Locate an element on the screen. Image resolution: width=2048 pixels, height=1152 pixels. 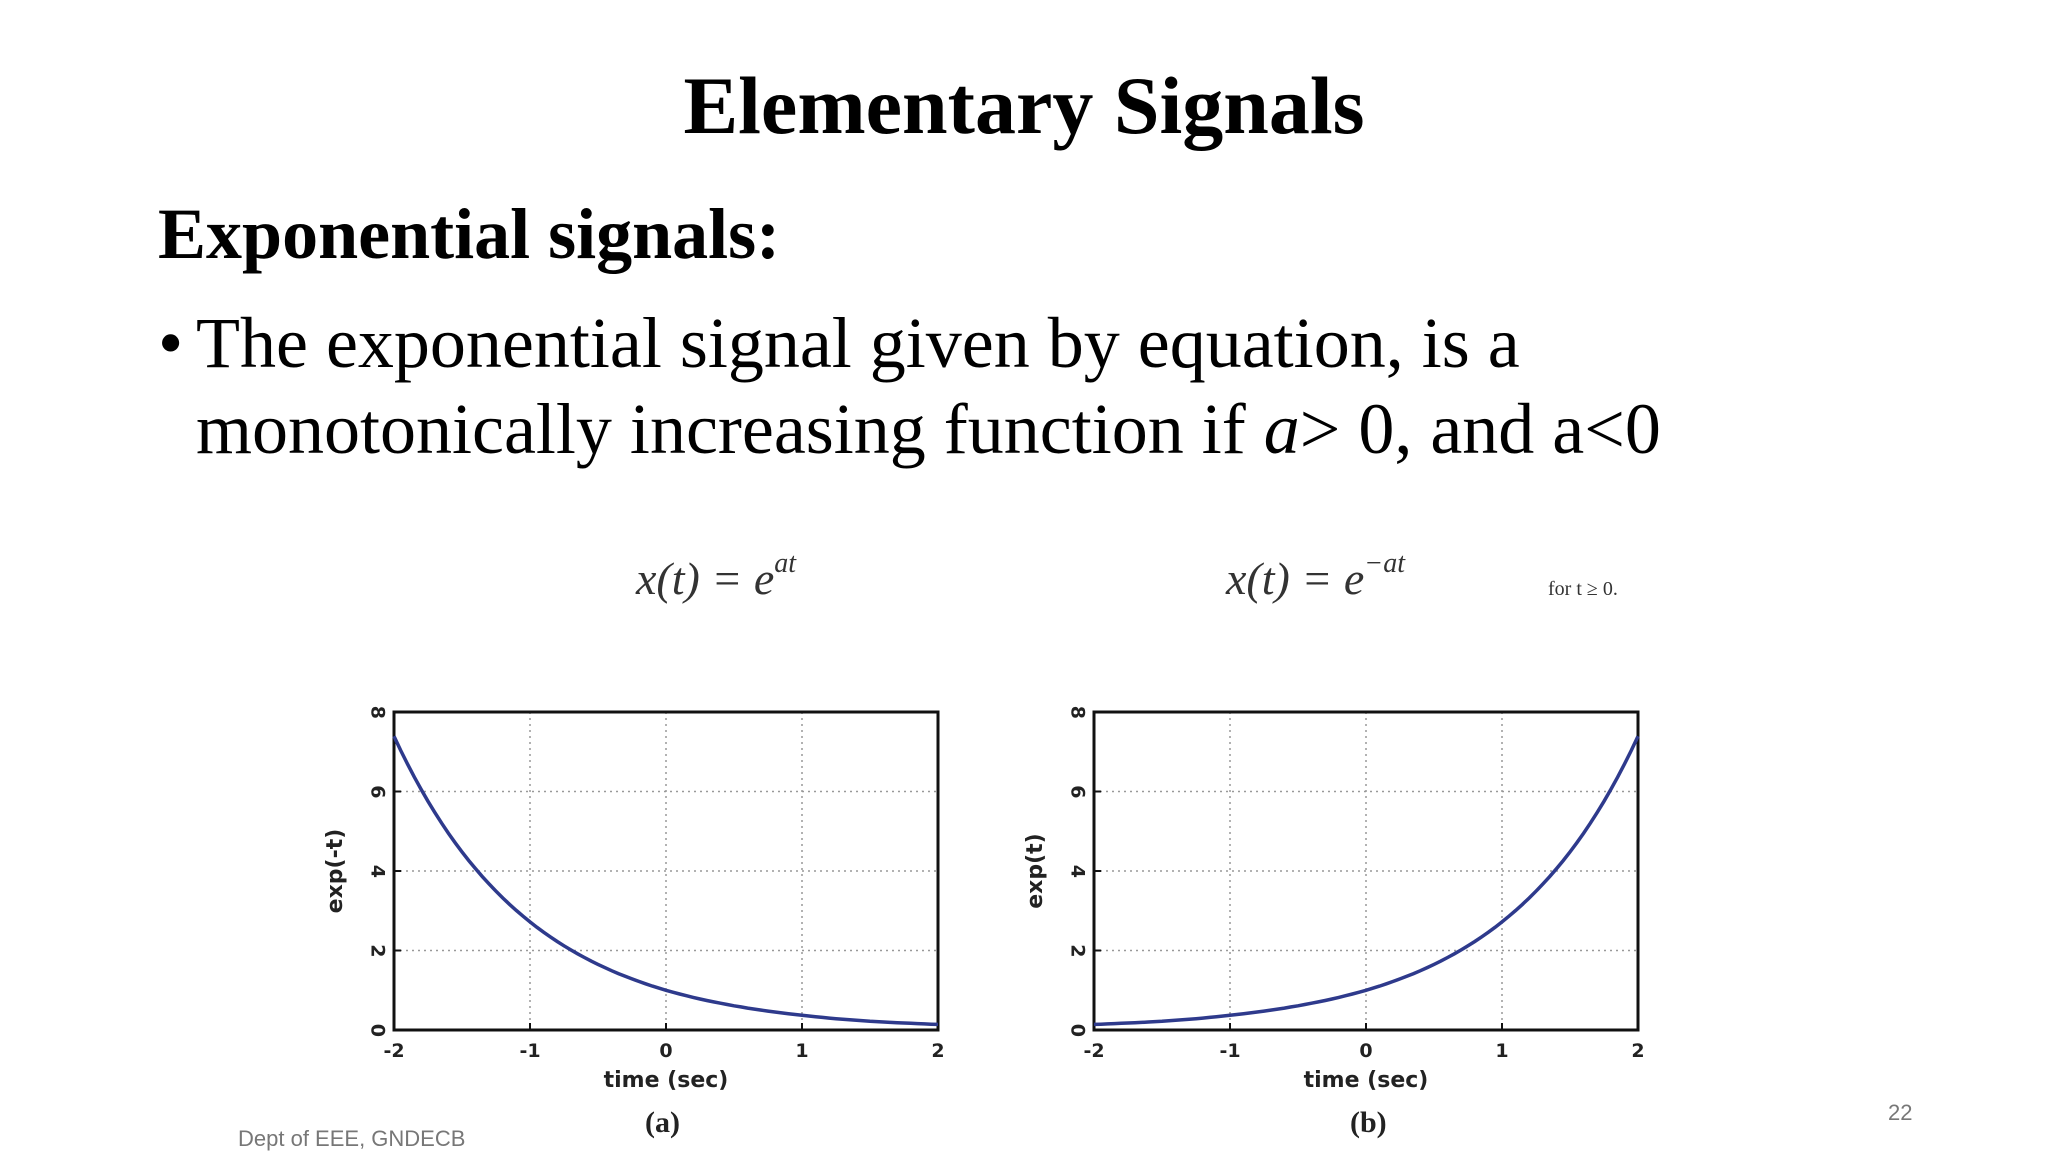
formula-left: x(t) = eat is located at coordinates (716, 576).